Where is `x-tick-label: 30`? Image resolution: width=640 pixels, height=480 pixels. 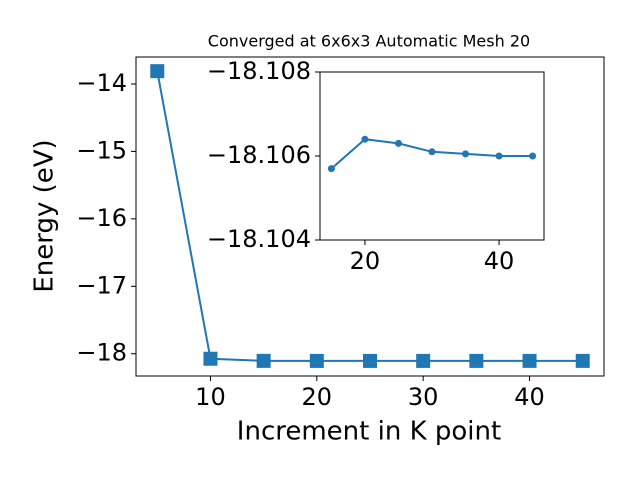
x-tick-label: 30 is located at coordinates (423, 397).